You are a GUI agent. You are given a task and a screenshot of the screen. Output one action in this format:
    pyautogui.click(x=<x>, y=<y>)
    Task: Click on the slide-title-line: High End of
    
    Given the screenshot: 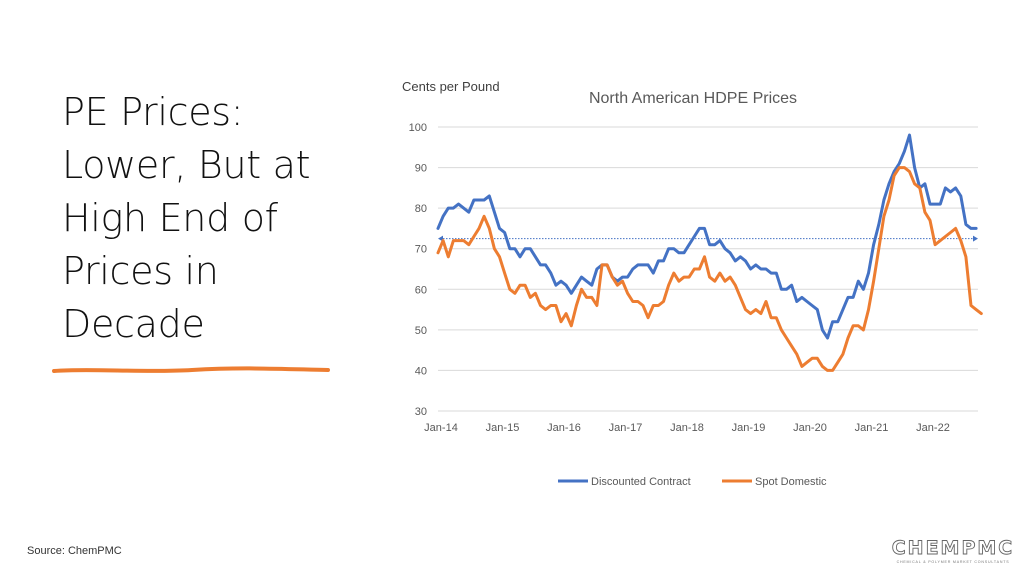 What is the action you would take?
    pyautogui.click(x=170, y=218)
    